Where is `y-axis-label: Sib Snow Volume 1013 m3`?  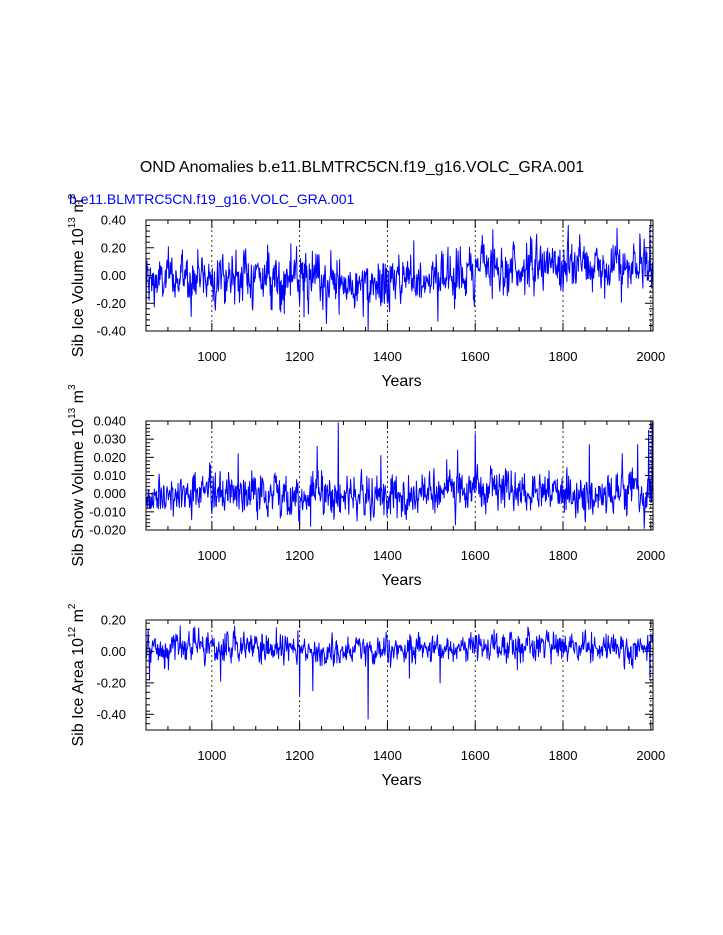 y-axis-label: Sib Snow Volume 1013 m3 is located at coordinates (77, 475).